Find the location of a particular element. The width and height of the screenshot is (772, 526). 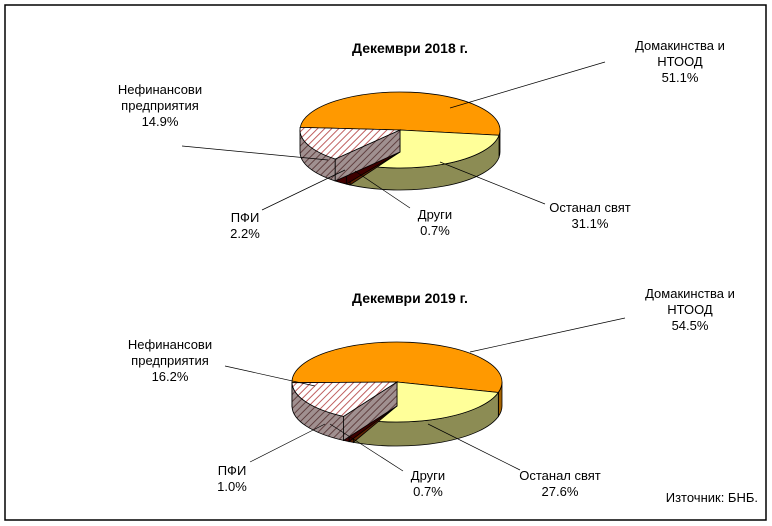

data-label: Домакинства и НТООД 51.1% is located at coordinates (680, 62).